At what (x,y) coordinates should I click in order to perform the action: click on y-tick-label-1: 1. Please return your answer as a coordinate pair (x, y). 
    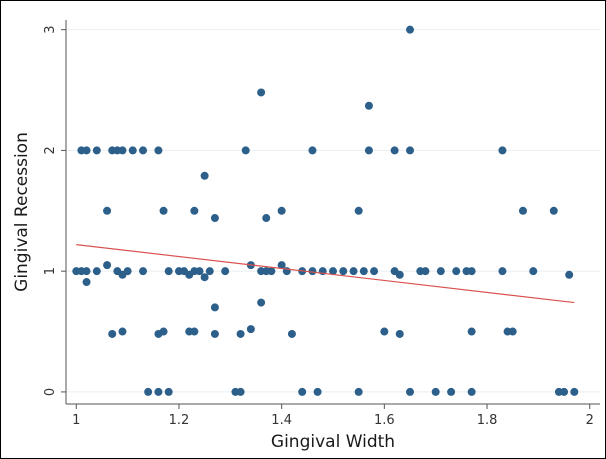
    Looking at the image, I should click on (50, 271).